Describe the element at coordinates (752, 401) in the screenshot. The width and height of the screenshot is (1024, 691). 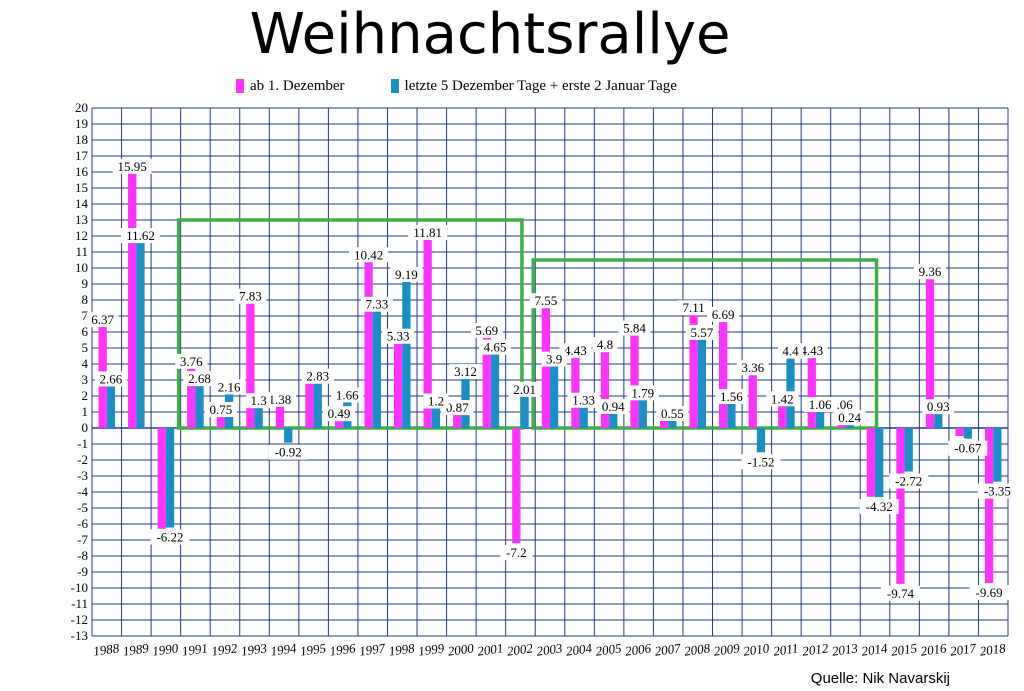
I see `bar-series-1-2010` at that location.